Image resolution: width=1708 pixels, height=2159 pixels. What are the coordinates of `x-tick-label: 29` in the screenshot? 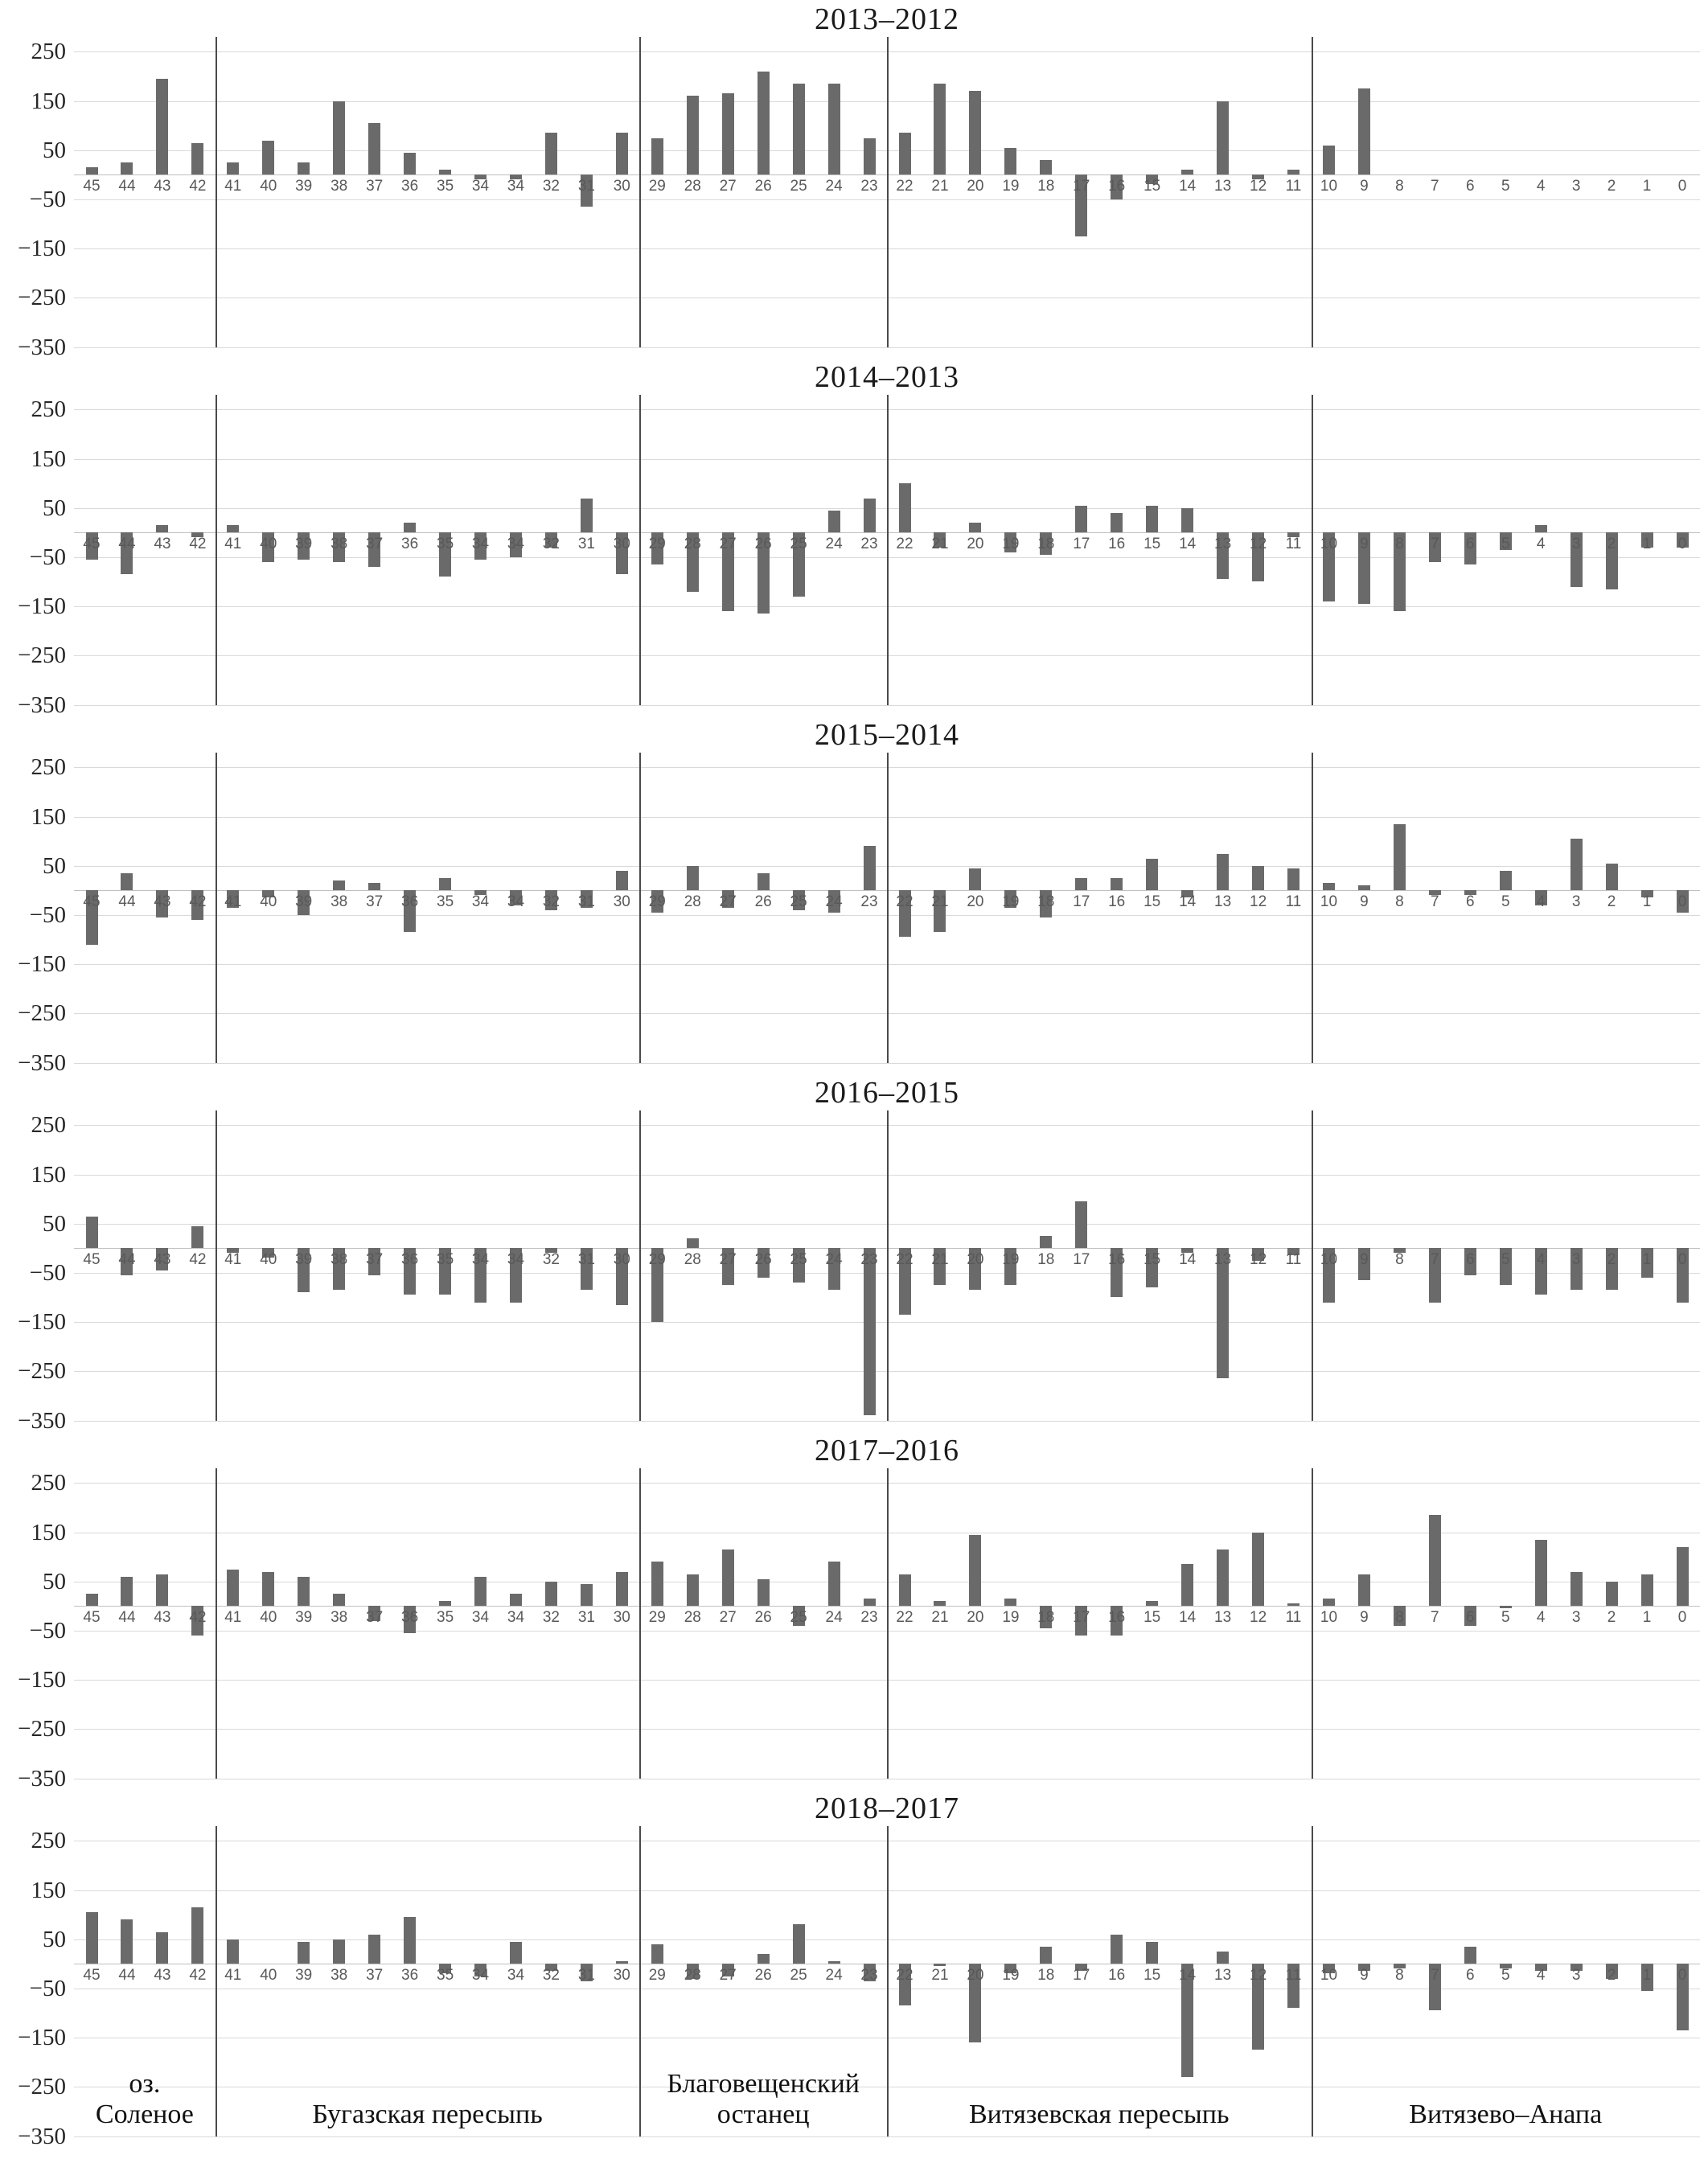 It's located at (657, 544).